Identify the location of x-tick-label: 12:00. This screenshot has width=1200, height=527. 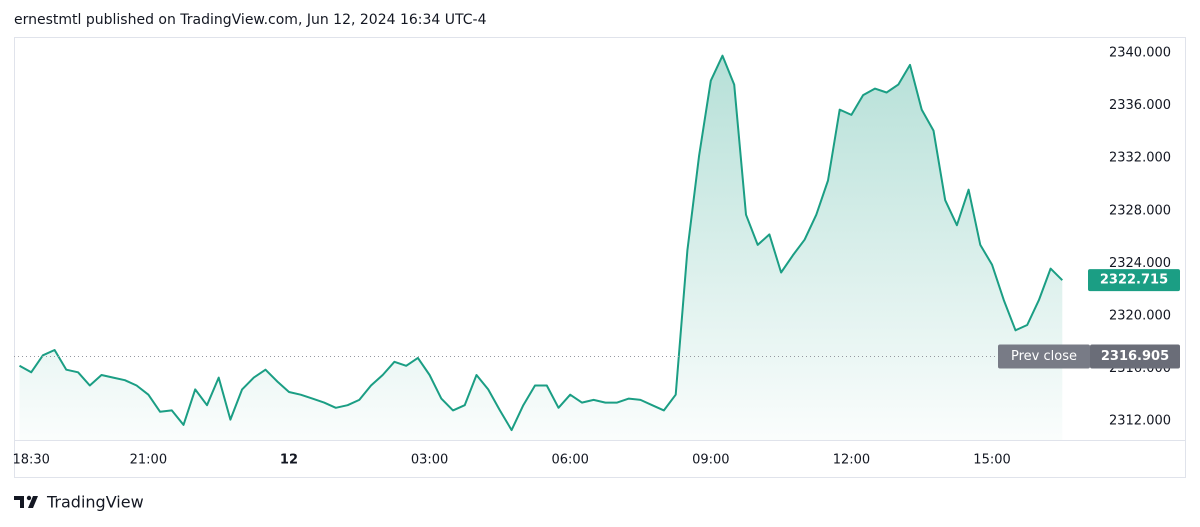
(851, 460).